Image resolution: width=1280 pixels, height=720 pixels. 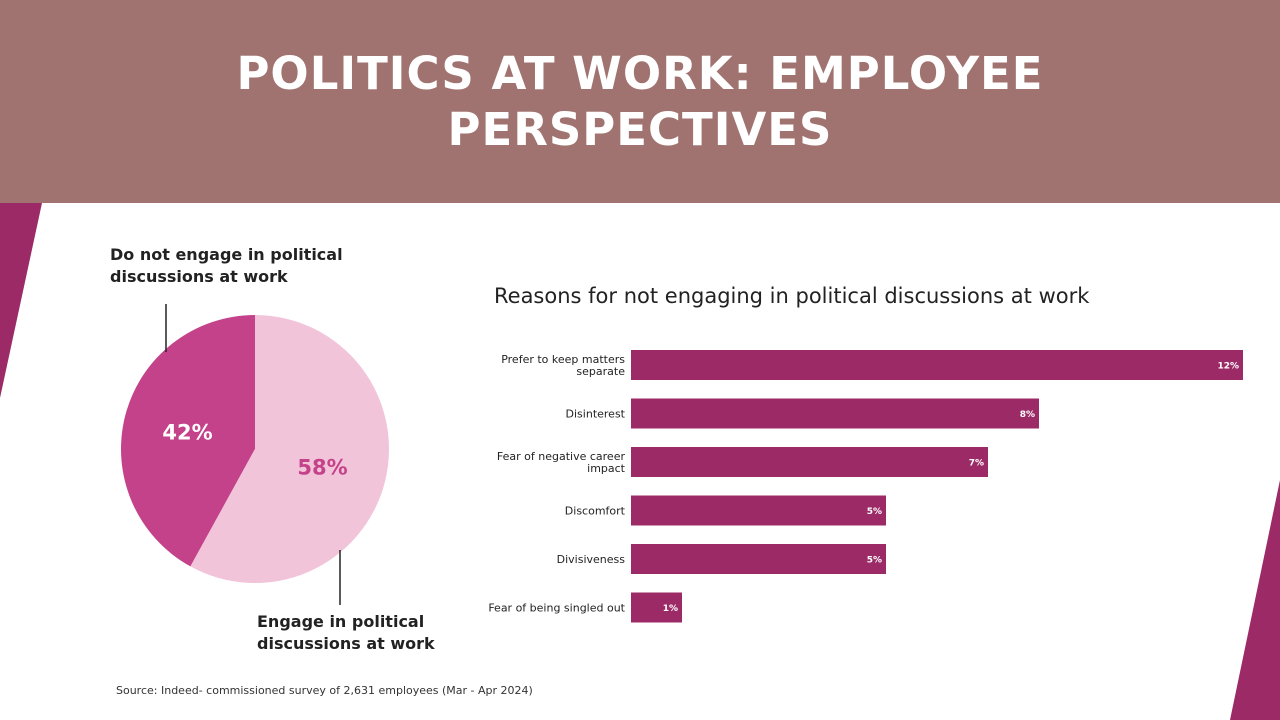 I want to click on bar-category-label-0: Prefer to keep matters separate, so click(x=563, y=365).